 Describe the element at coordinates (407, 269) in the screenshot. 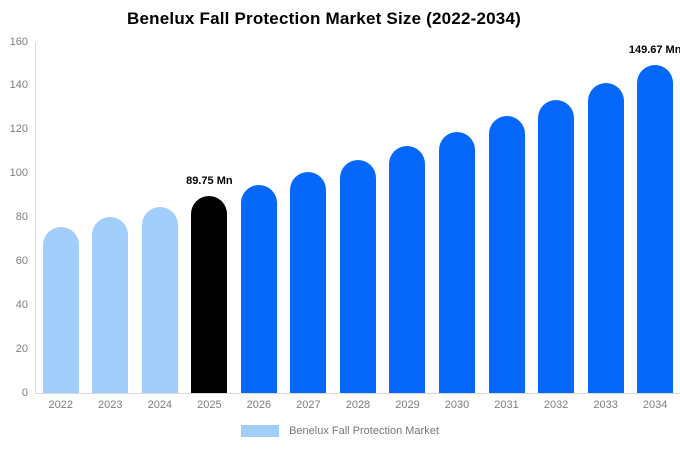

I see `bar-2029` at that location.